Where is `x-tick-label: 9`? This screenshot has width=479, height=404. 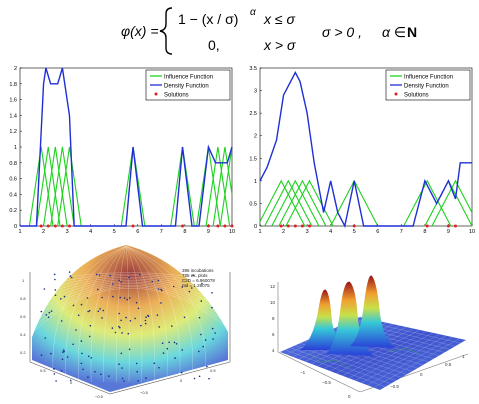 x-tick-label: 9 is located at coordinates (448, 232).